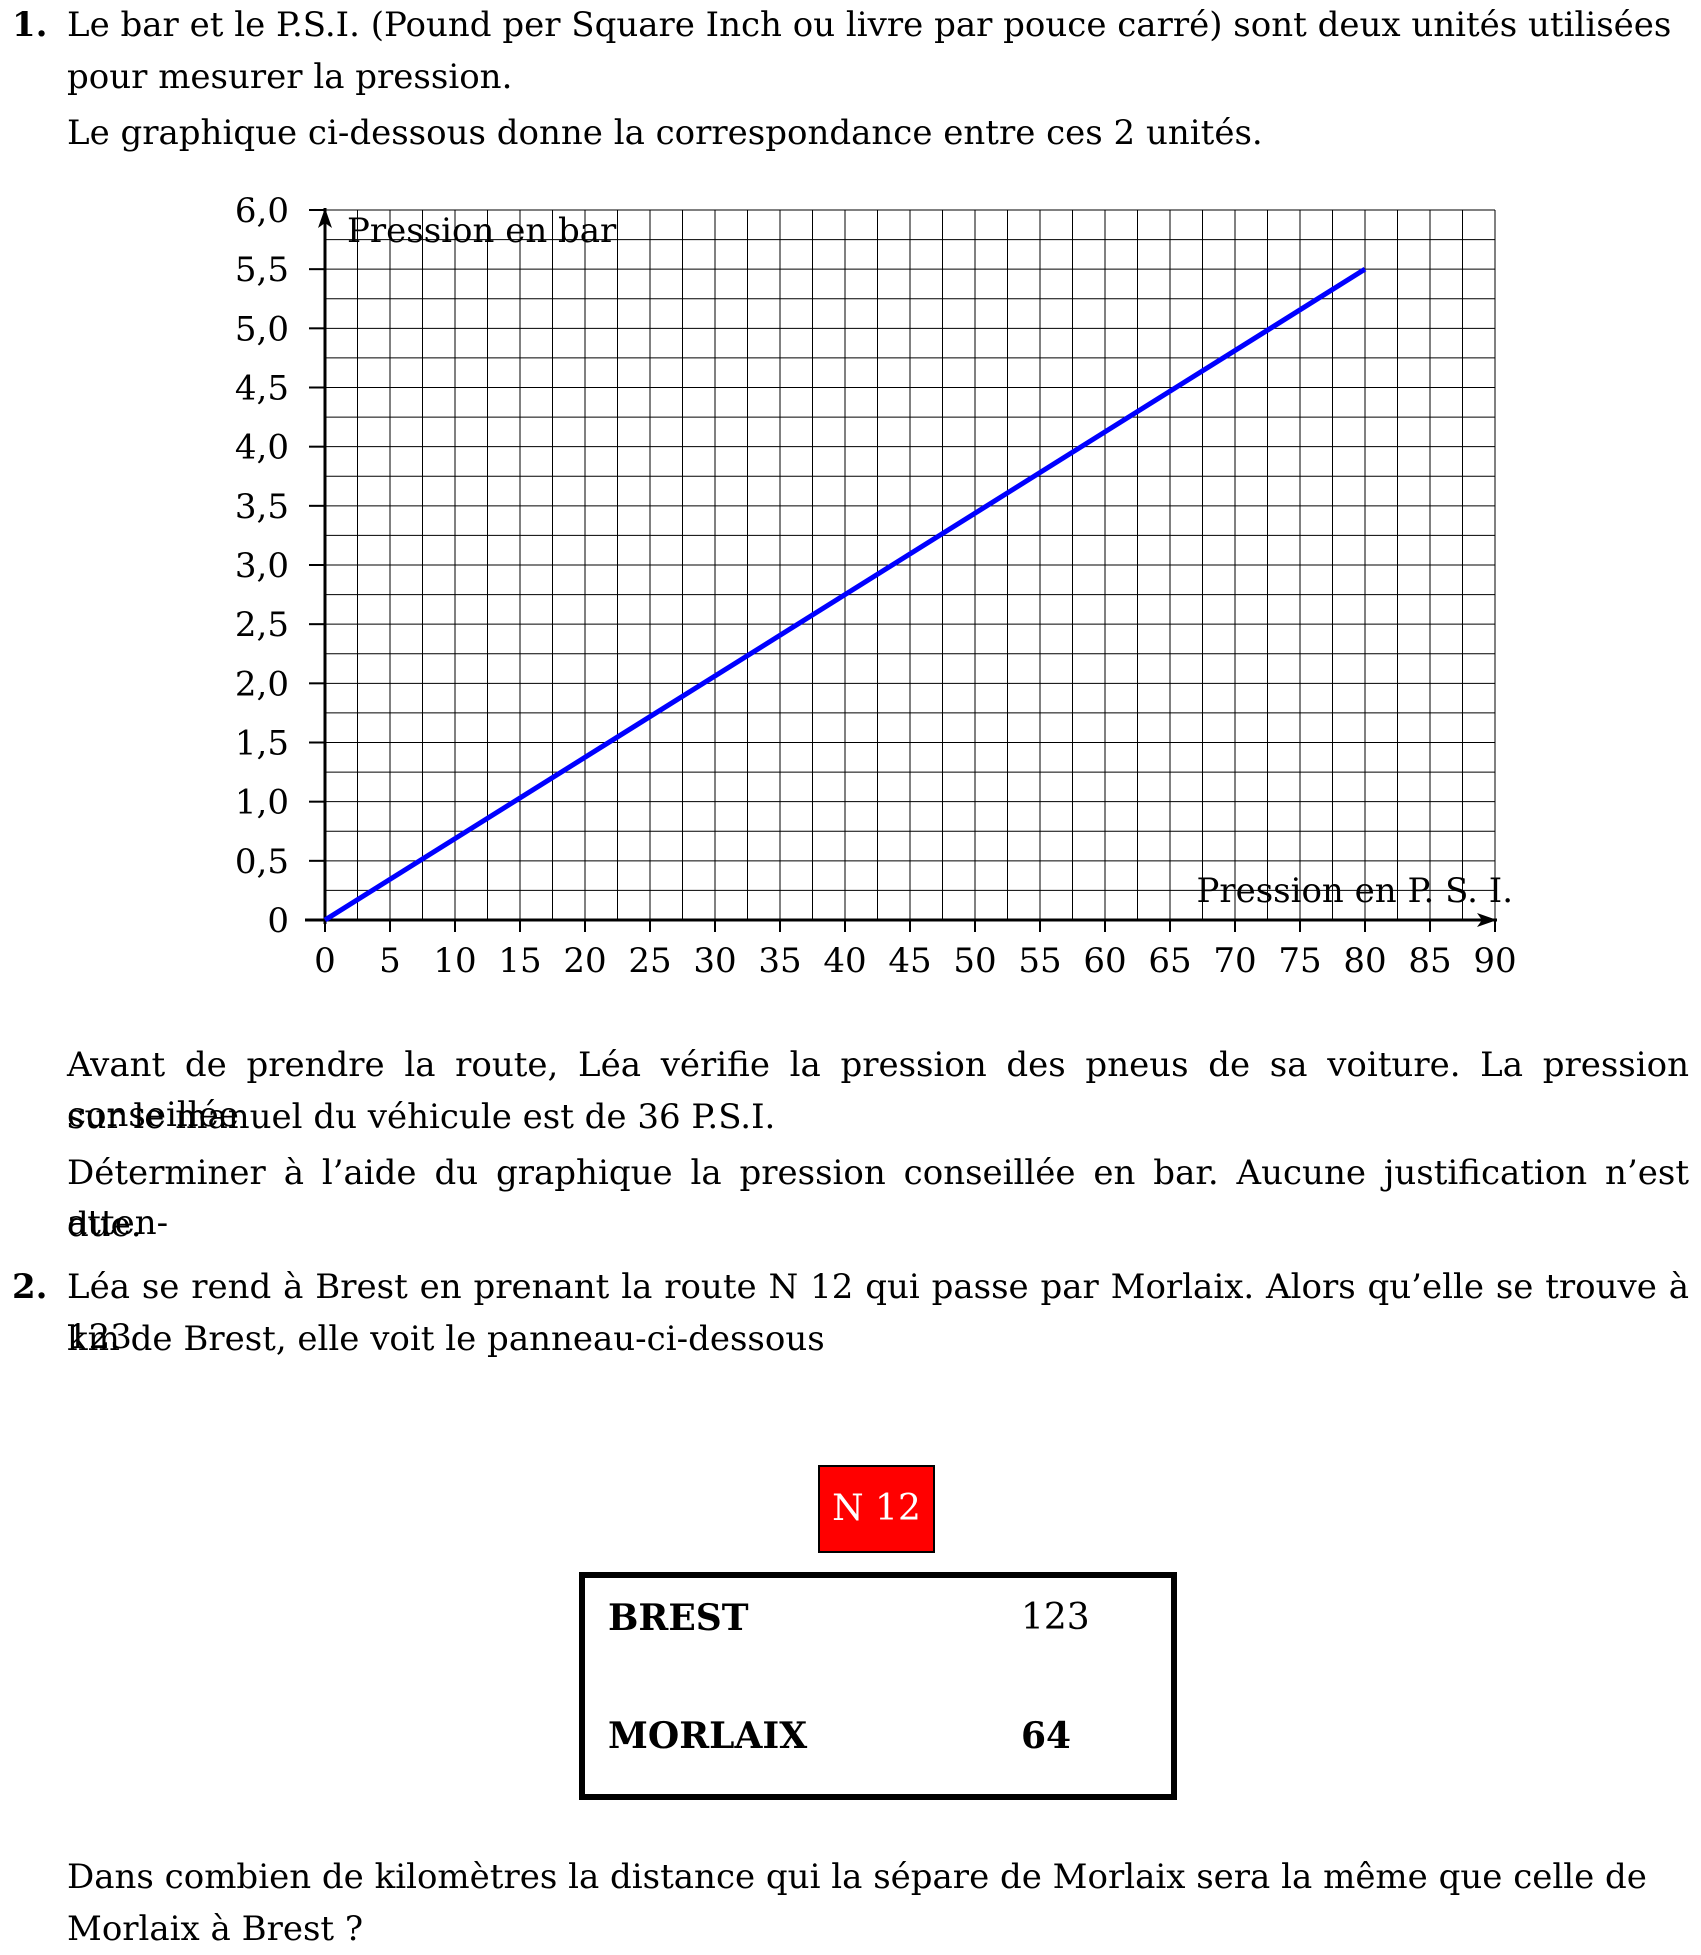 The height and width of the screenshot is (1955, 1701). What do you see at coordinates (390, 961) in the screenshot?
I see `x-tick-label: 5` at bounding box center [390, 961].